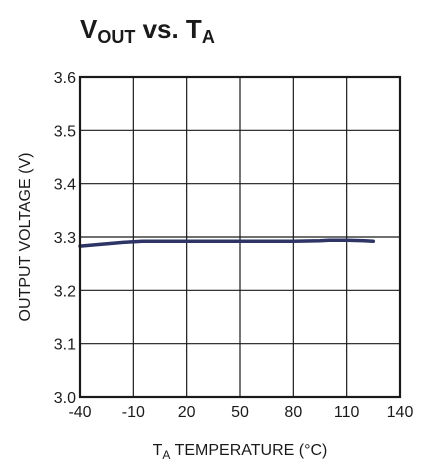  I want to click on y-tick-label: 3.6, so click(65, 78).